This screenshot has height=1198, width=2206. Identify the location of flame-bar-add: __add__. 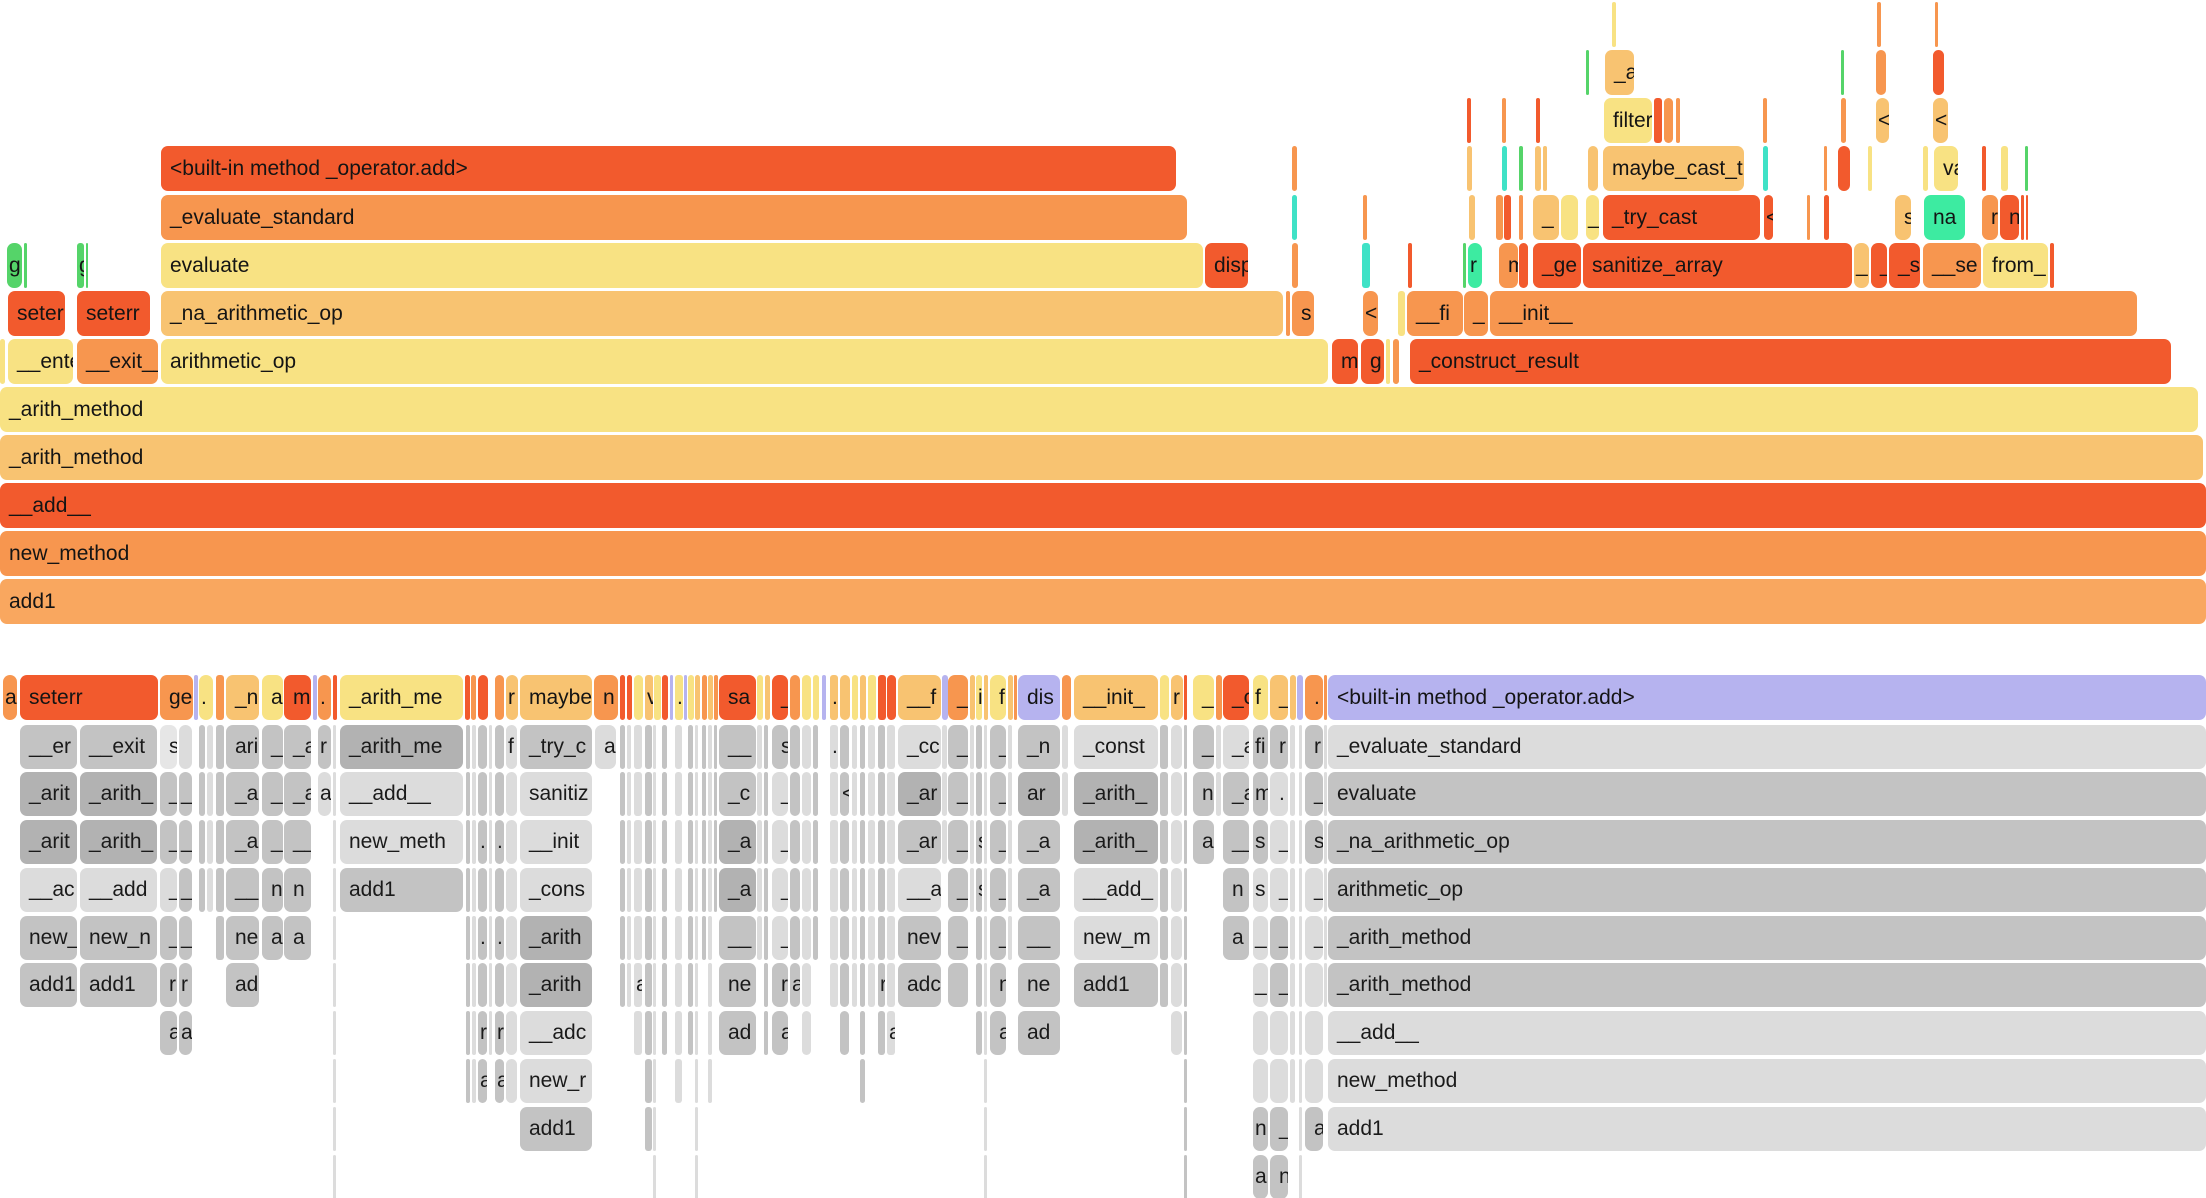
(1103, 505).